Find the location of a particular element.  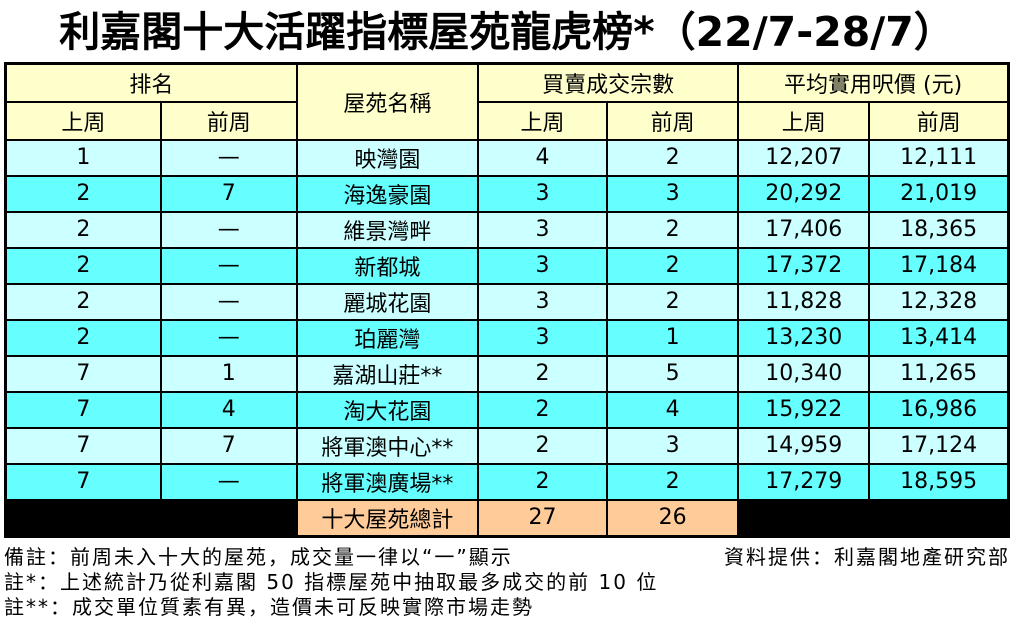

header-row-1: 排名 屋苑名稱 買賣成交宗數 平均實用呎價 (元) is located at coordinates (507, 101).